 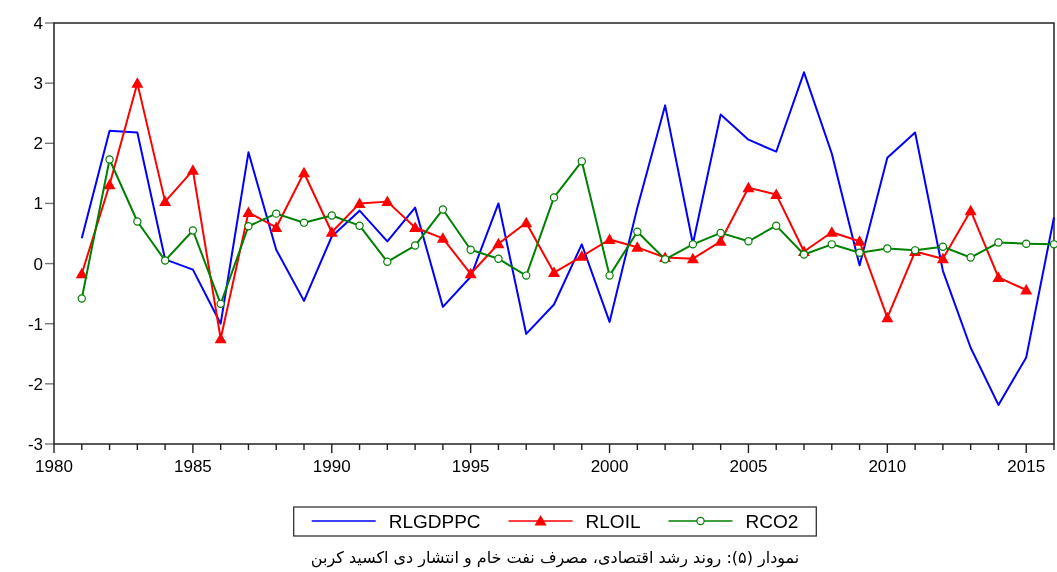 I want to click on x-tick-label: 2000, so click(x=609, y=466).